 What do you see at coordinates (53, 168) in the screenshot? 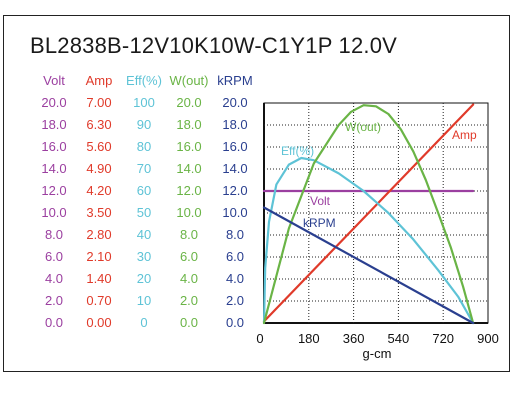
I see `volt-tick-label: 14.0` at bounding box center [53, 168].